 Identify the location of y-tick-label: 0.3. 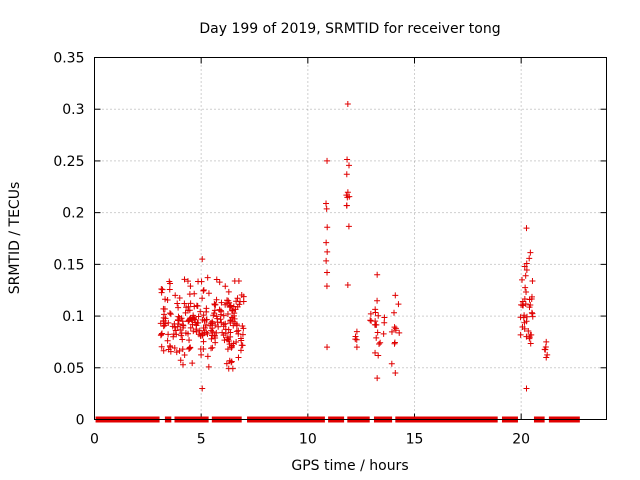
(73, 110).